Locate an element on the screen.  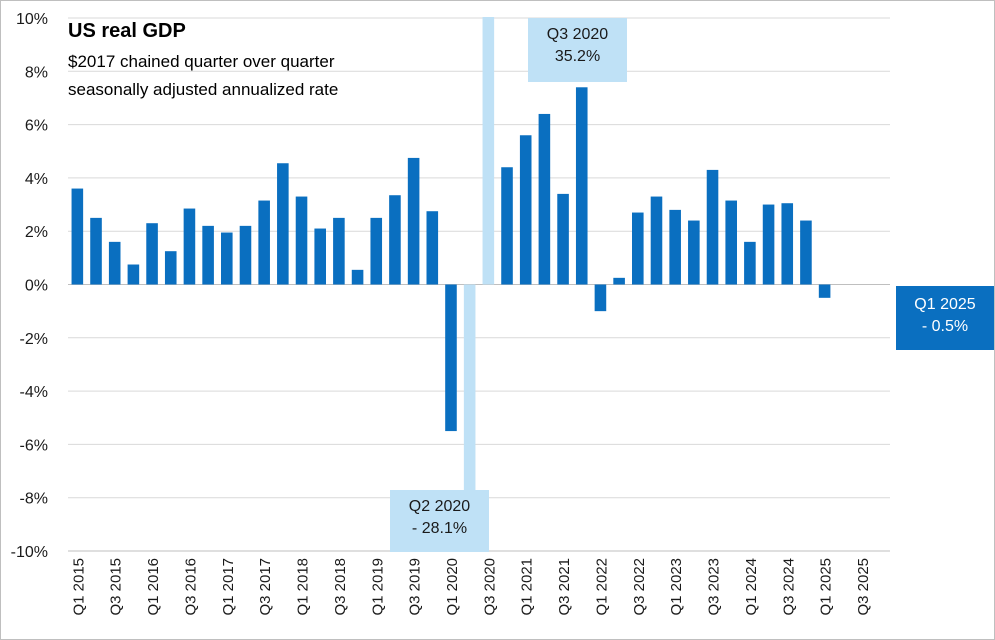
bar-q1-2020 is located at coordinates (451, 358).